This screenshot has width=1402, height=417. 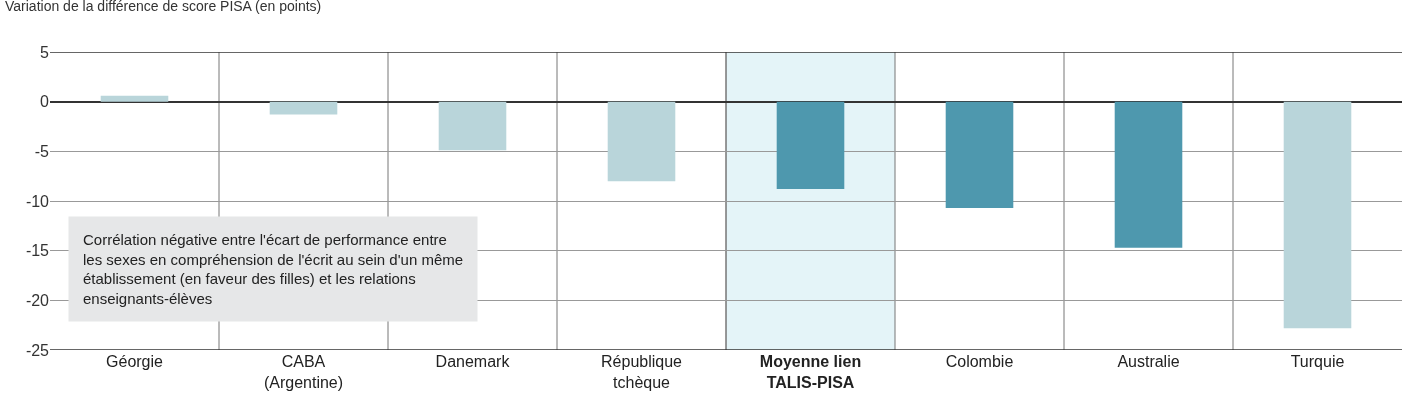 I want to click on y-tick-label: 5, so click(x=45, y=52).